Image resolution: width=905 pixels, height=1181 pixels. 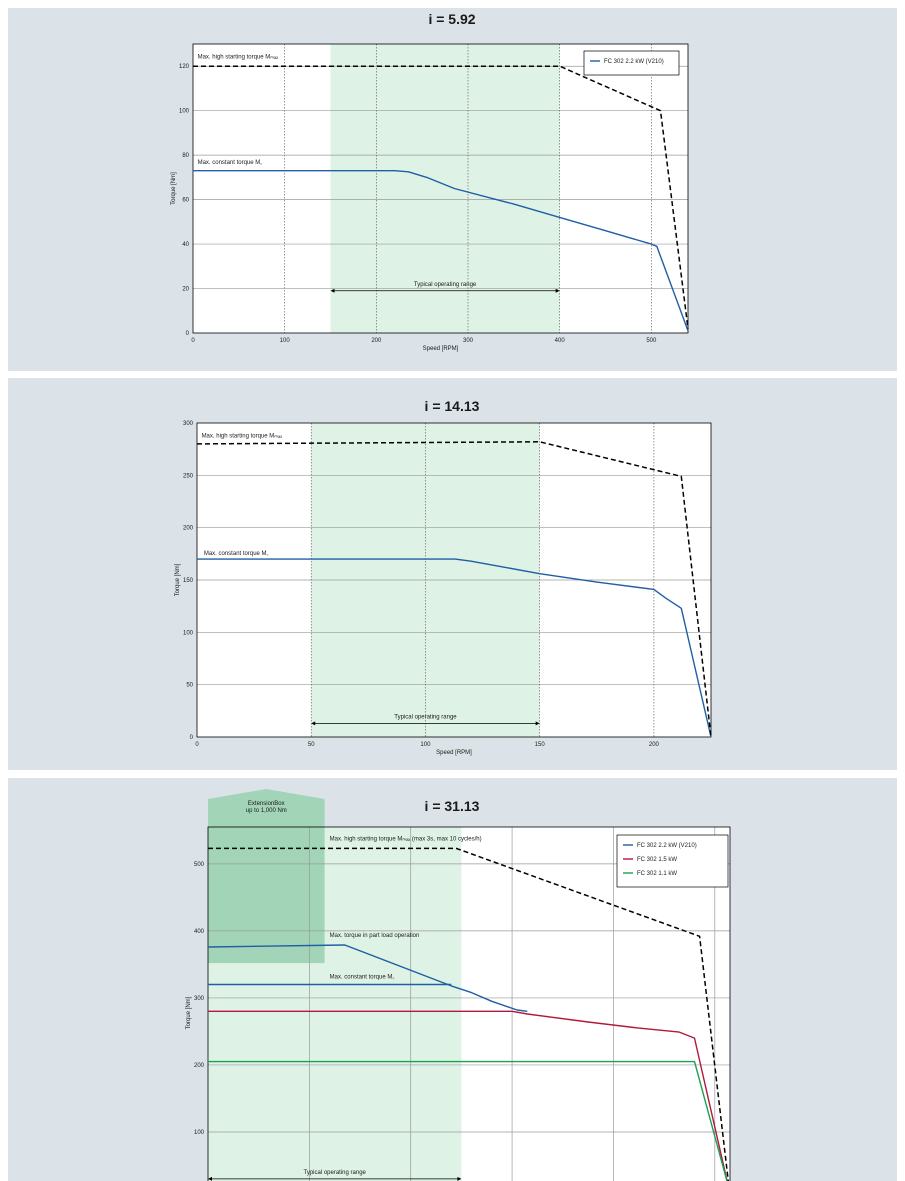 I want to click on chart1-operating-range-arrowhead-right, so click(x=557, y=290).